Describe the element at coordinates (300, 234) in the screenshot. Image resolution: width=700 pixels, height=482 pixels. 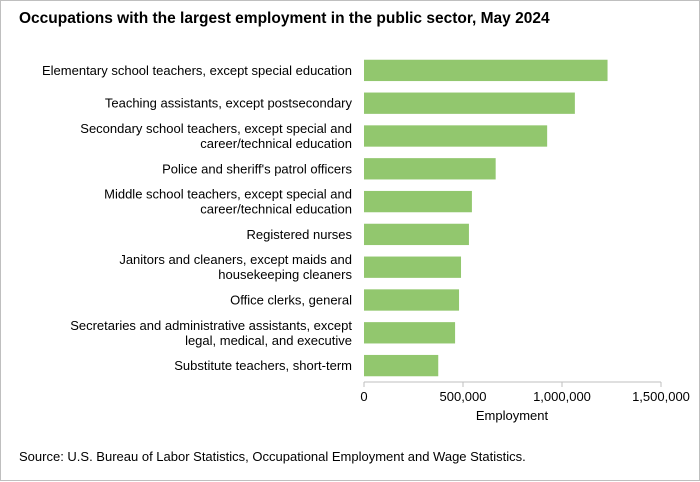
I see `category-label-6: Registered nurses` at that location.